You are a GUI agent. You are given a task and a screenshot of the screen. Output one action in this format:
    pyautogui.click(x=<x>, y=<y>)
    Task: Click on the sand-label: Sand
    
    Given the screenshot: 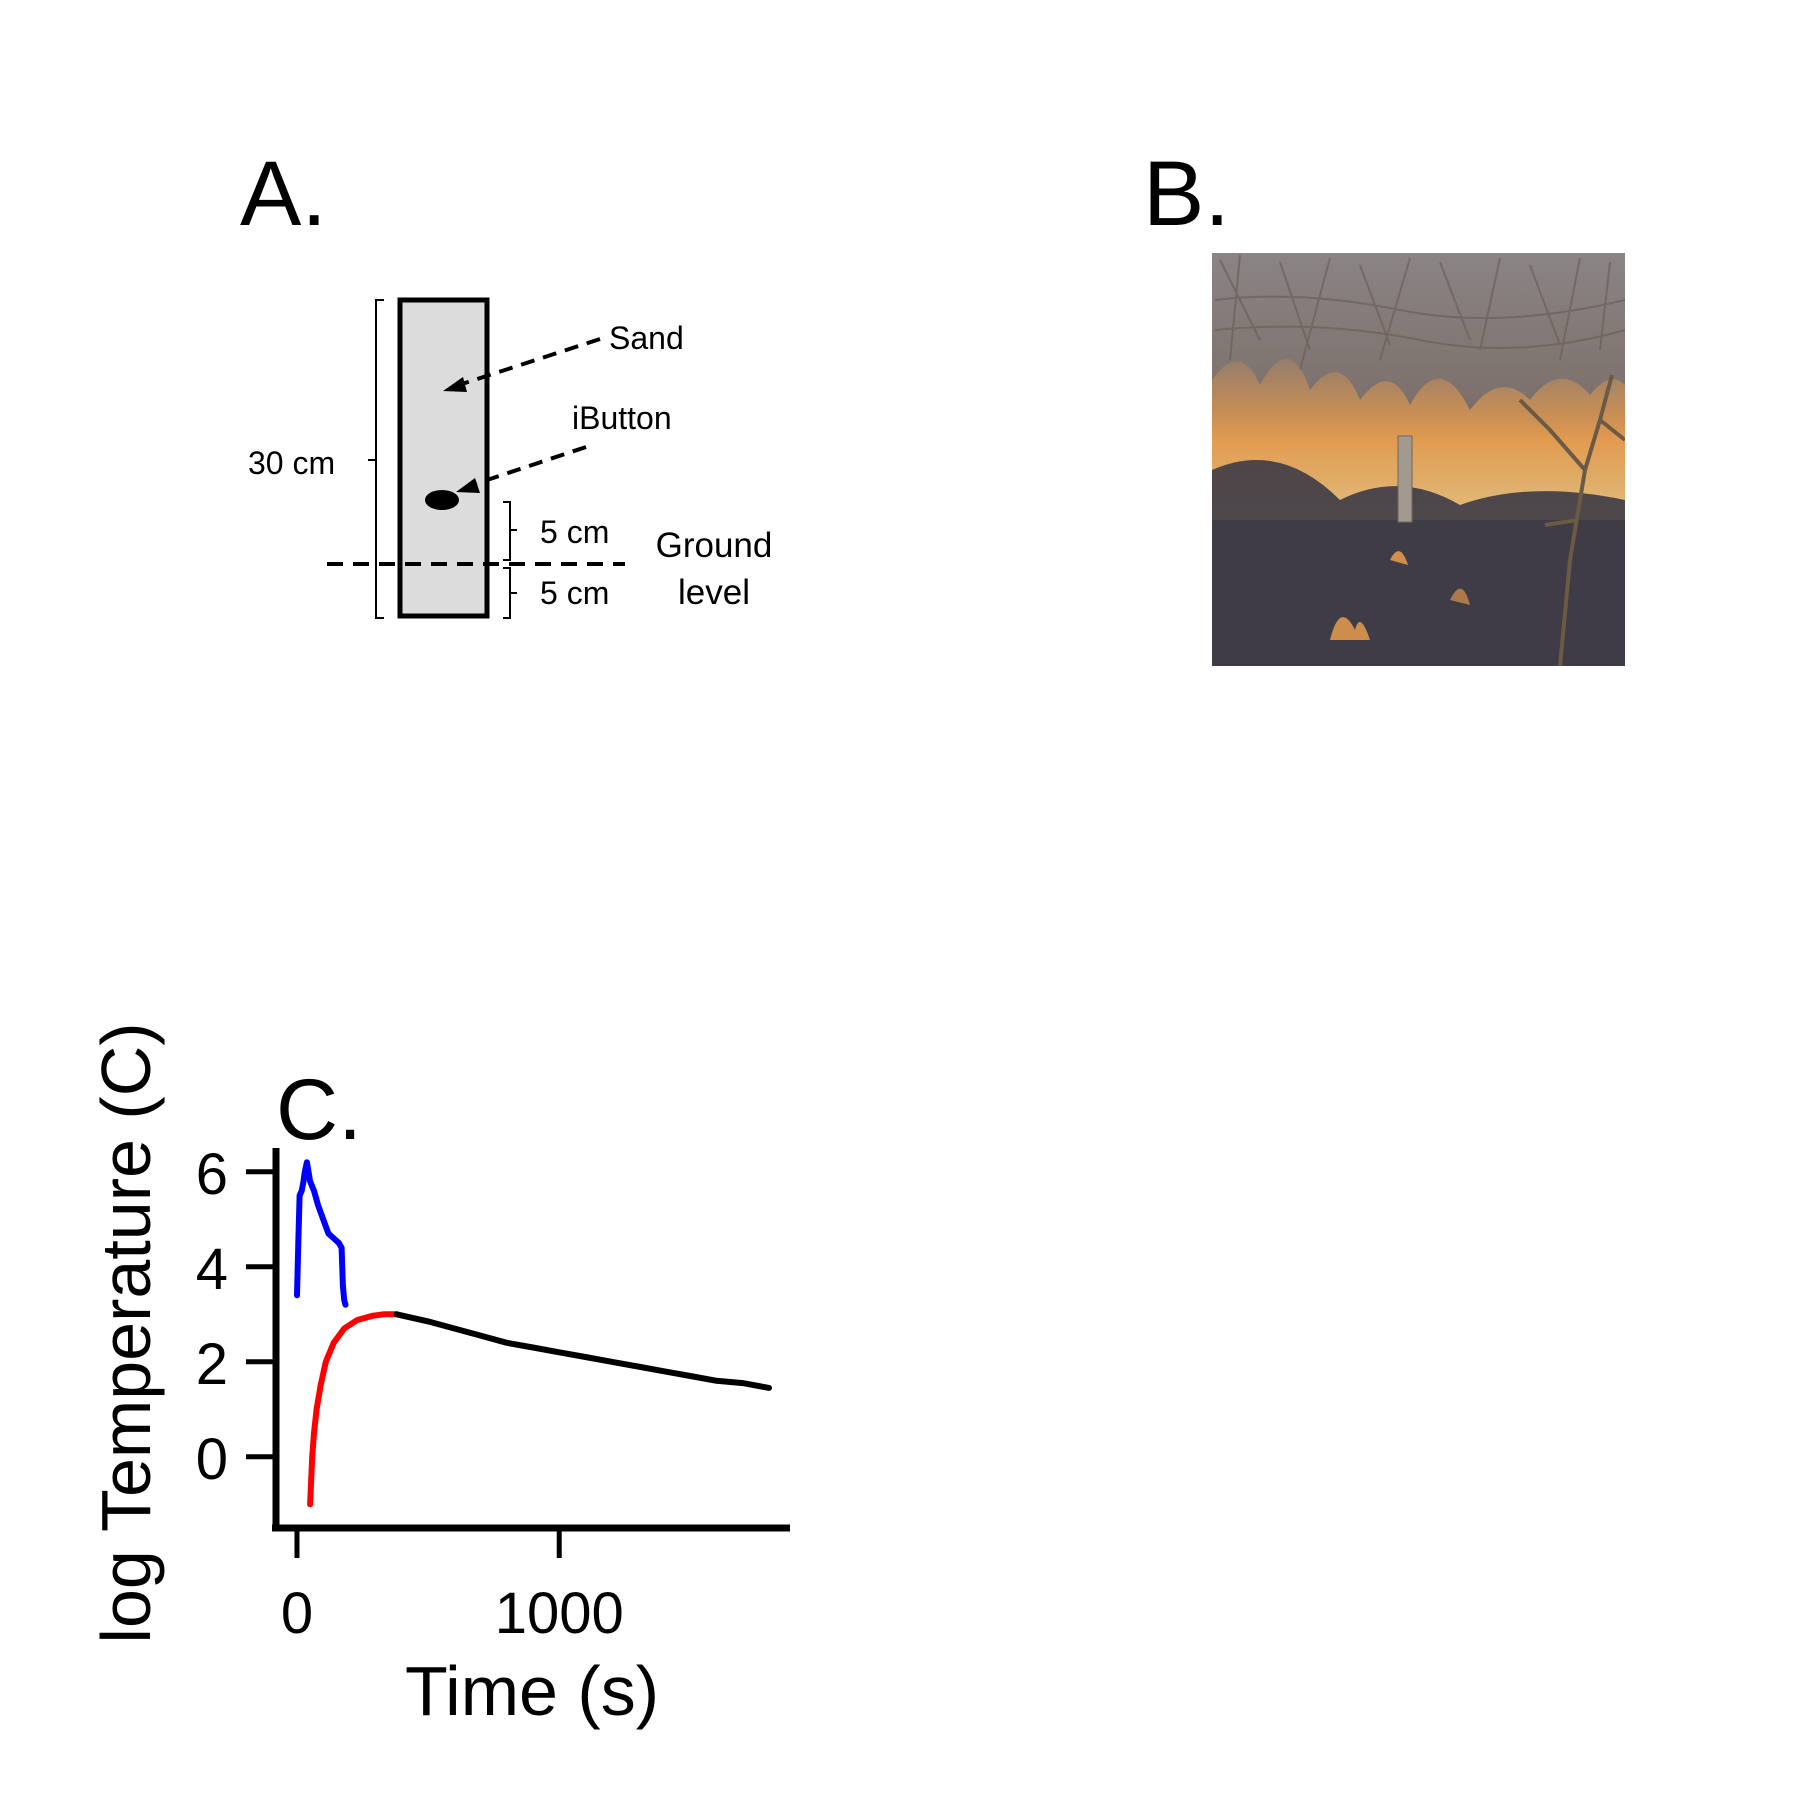 What is the action you would take?
    pyautogui.click(x=646, y=338)
    